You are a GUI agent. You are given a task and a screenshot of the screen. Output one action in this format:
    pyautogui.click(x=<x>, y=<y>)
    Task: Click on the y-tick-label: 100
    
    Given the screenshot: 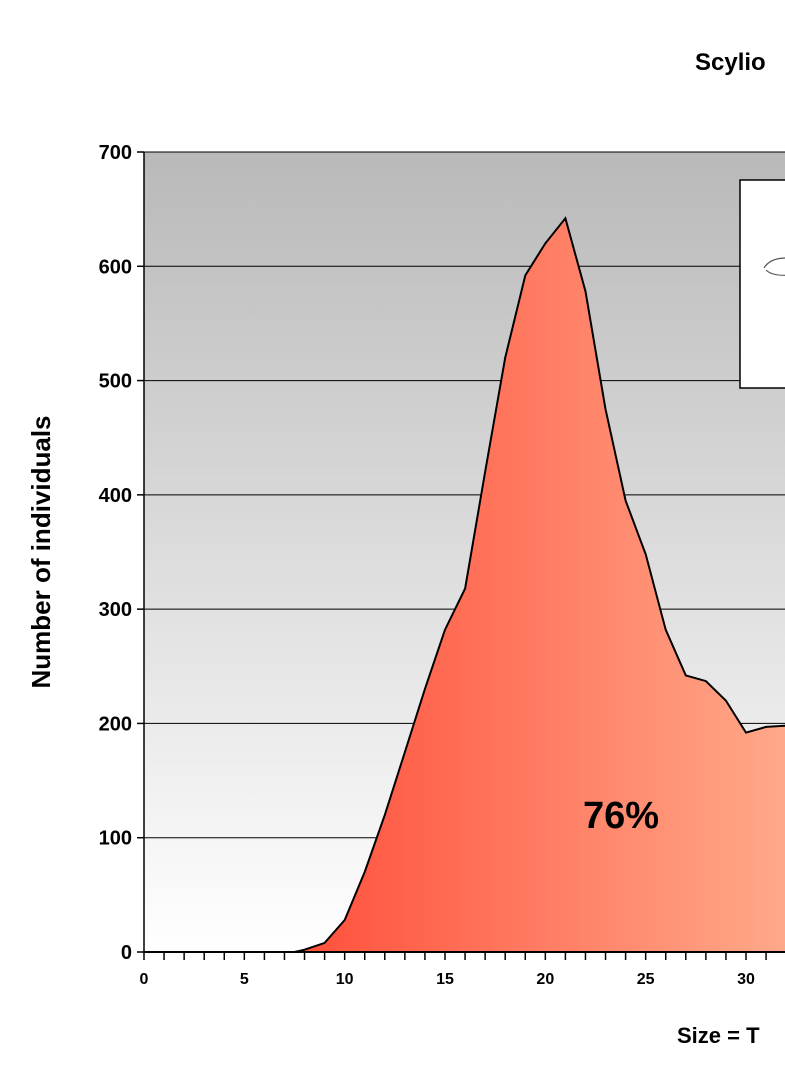 What is the action you would take?
    pyautogui.click(x=115, y=839)
    